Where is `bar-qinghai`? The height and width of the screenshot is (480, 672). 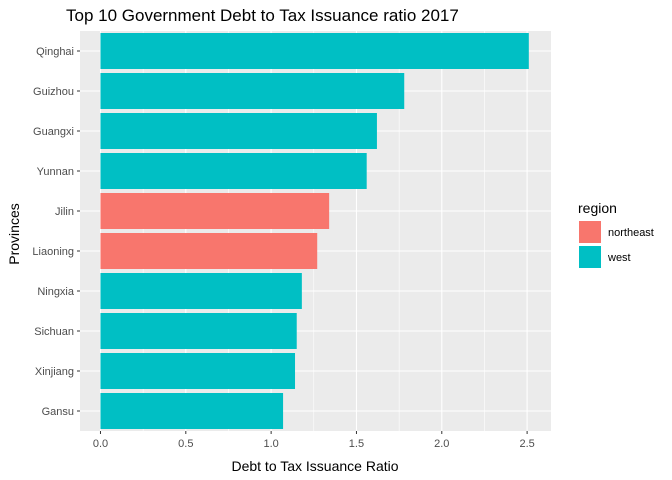
bar-qinghai is located at coordinates (314, 51).